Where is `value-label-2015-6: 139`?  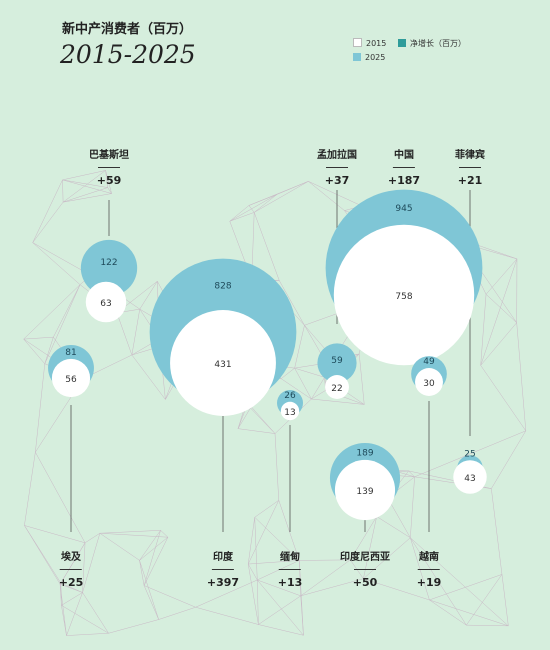
value-label-2015-6: 139 is located at coordinates (364, 492).